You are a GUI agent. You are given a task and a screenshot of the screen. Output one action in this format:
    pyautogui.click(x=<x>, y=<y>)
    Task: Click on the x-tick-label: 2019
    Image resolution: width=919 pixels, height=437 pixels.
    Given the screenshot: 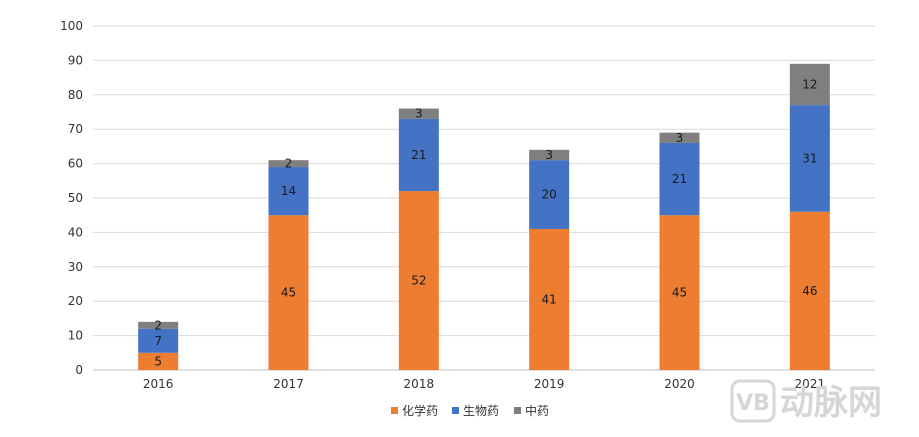 What is the action you would take?
    pyautogui.click(x=549, y=384)
    